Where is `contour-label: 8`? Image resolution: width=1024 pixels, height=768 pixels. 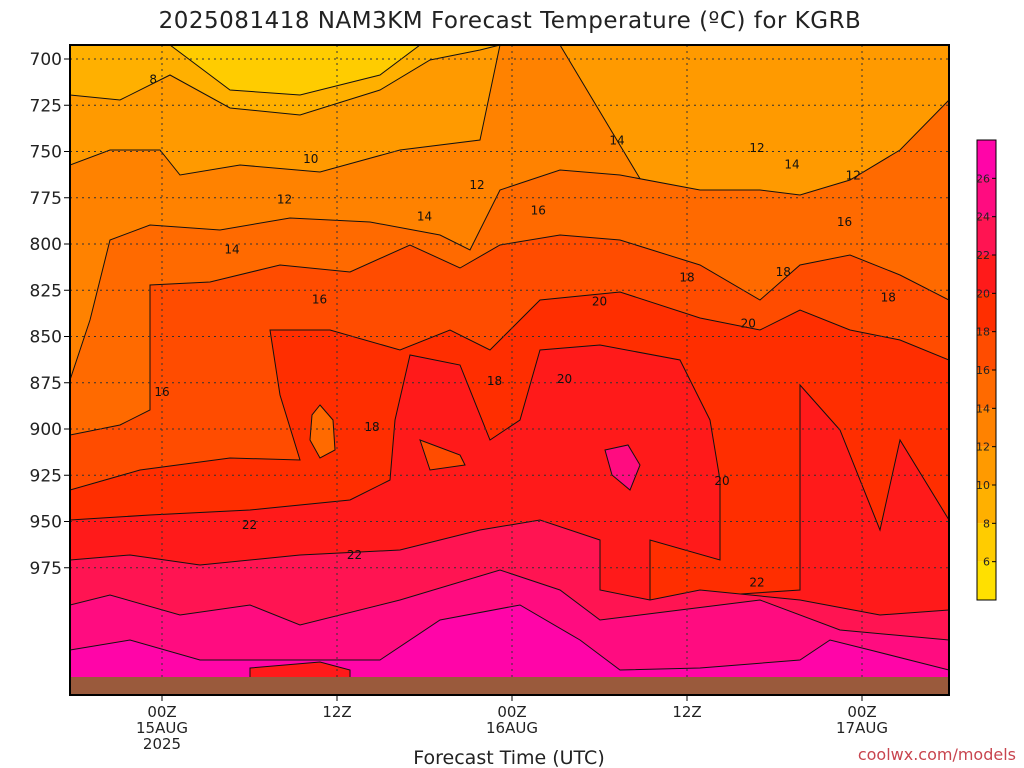
contour-label: 8 is located at coordinates (153, 79).